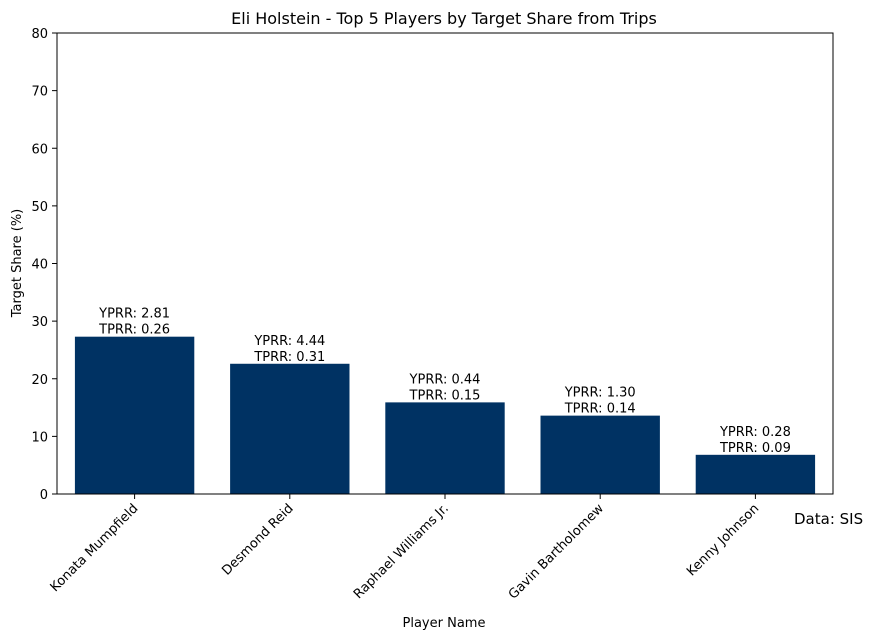  I want to click on x-tick-label: Gavin Bartholomew, so click(556, 551).